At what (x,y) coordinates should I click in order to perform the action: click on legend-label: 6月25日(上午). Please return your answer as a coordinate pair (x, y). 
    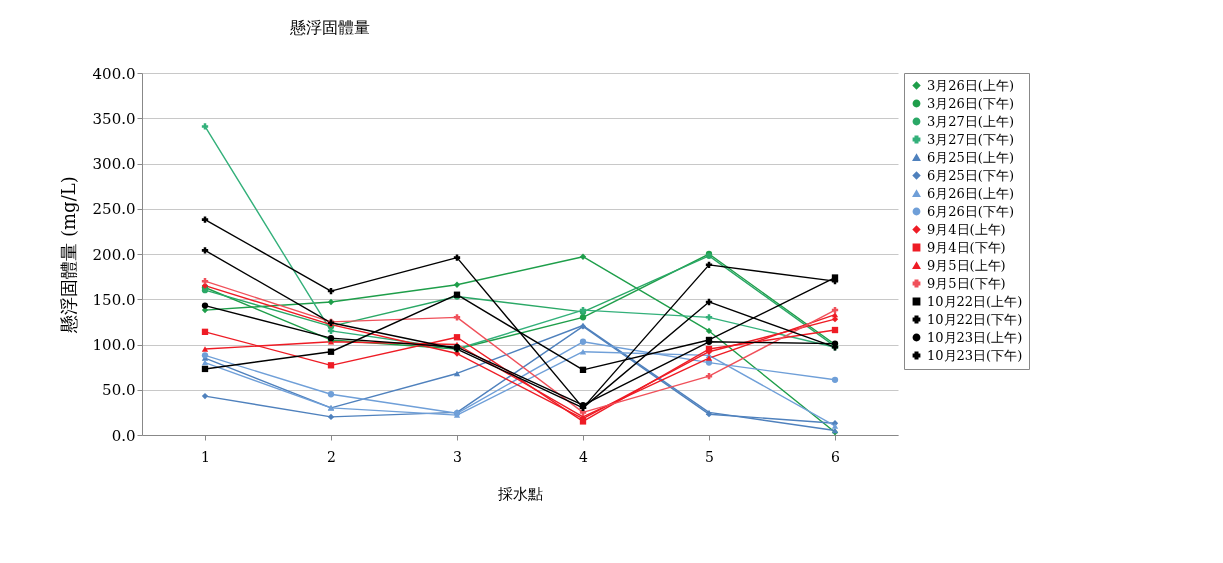
    Looking at the image, I should click on (970, 157).